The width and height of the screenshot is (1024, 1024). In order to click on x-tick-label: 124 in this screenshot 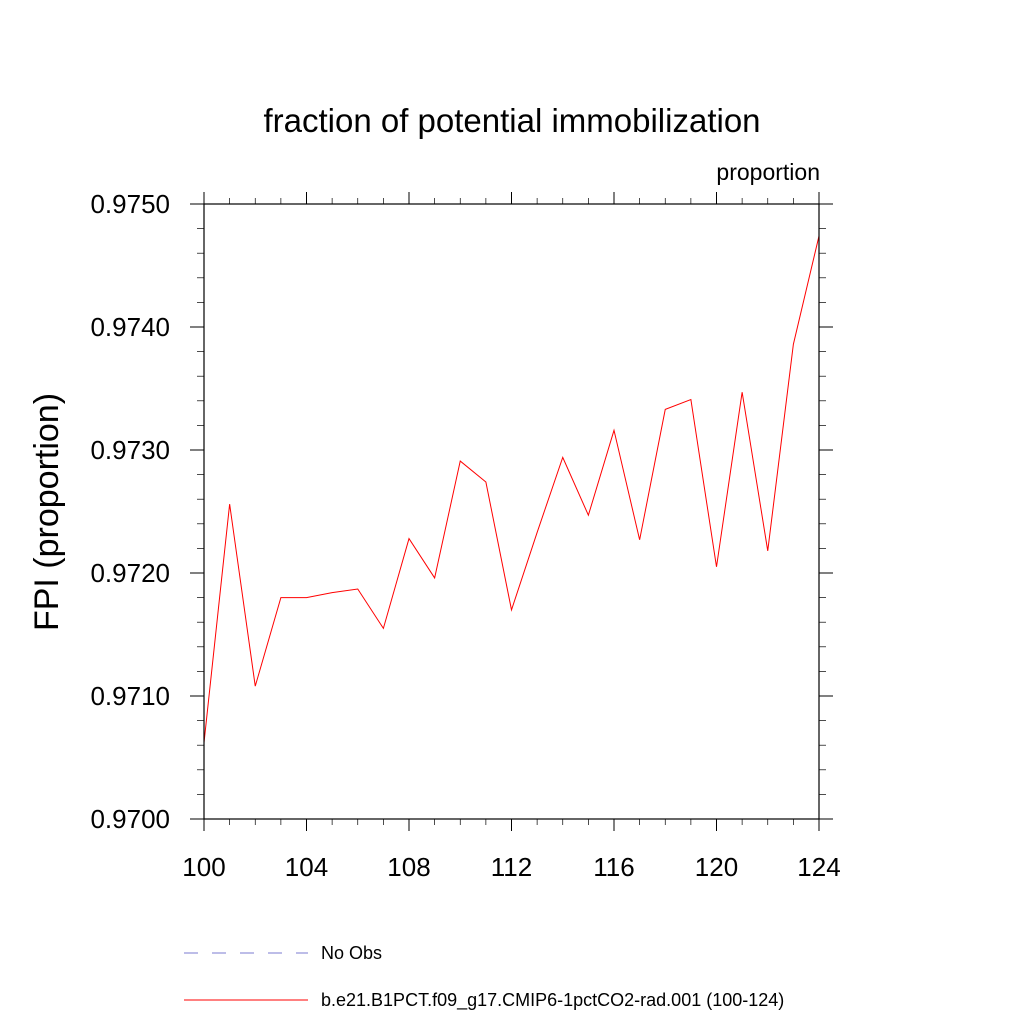, I will do `click(818, 867)`.